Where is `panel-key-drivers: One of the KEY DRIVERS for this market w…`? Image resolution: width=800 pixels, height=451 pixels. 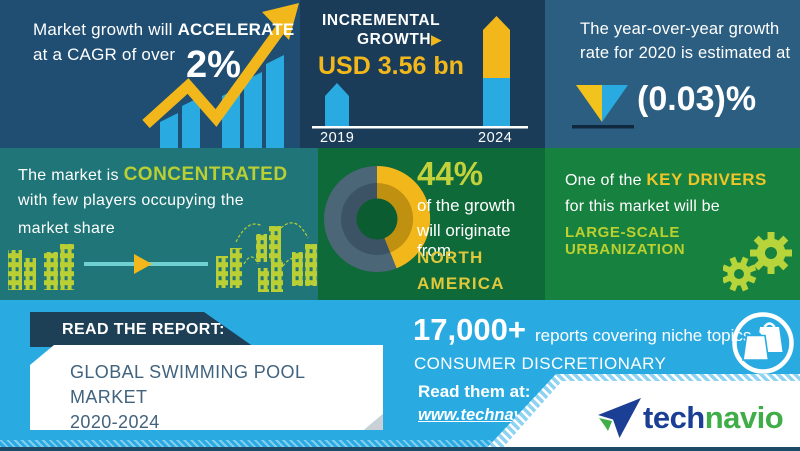 panel-key-drivers: One of the KEY DRIVERS for this market w… is located at coordinates (672, 224).